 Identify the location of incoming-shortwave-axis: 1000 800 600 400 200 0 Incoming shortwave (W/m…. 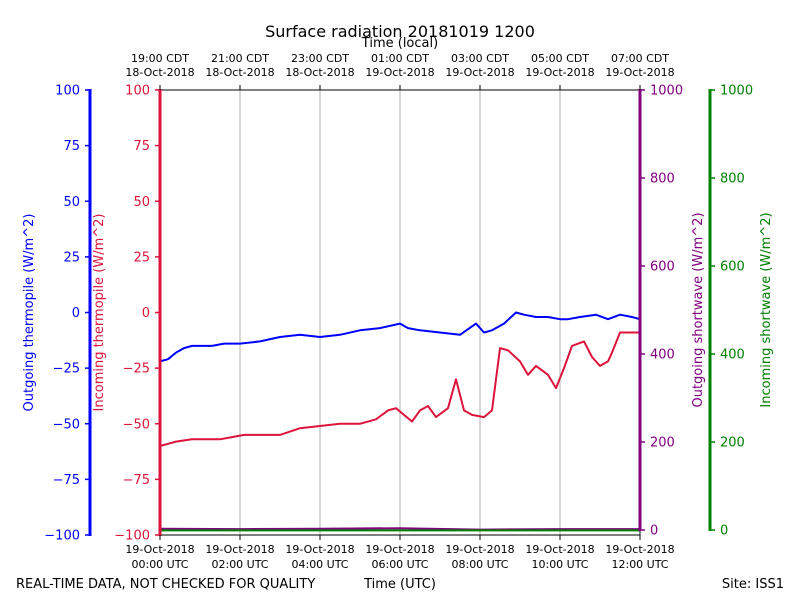
(741, 311).